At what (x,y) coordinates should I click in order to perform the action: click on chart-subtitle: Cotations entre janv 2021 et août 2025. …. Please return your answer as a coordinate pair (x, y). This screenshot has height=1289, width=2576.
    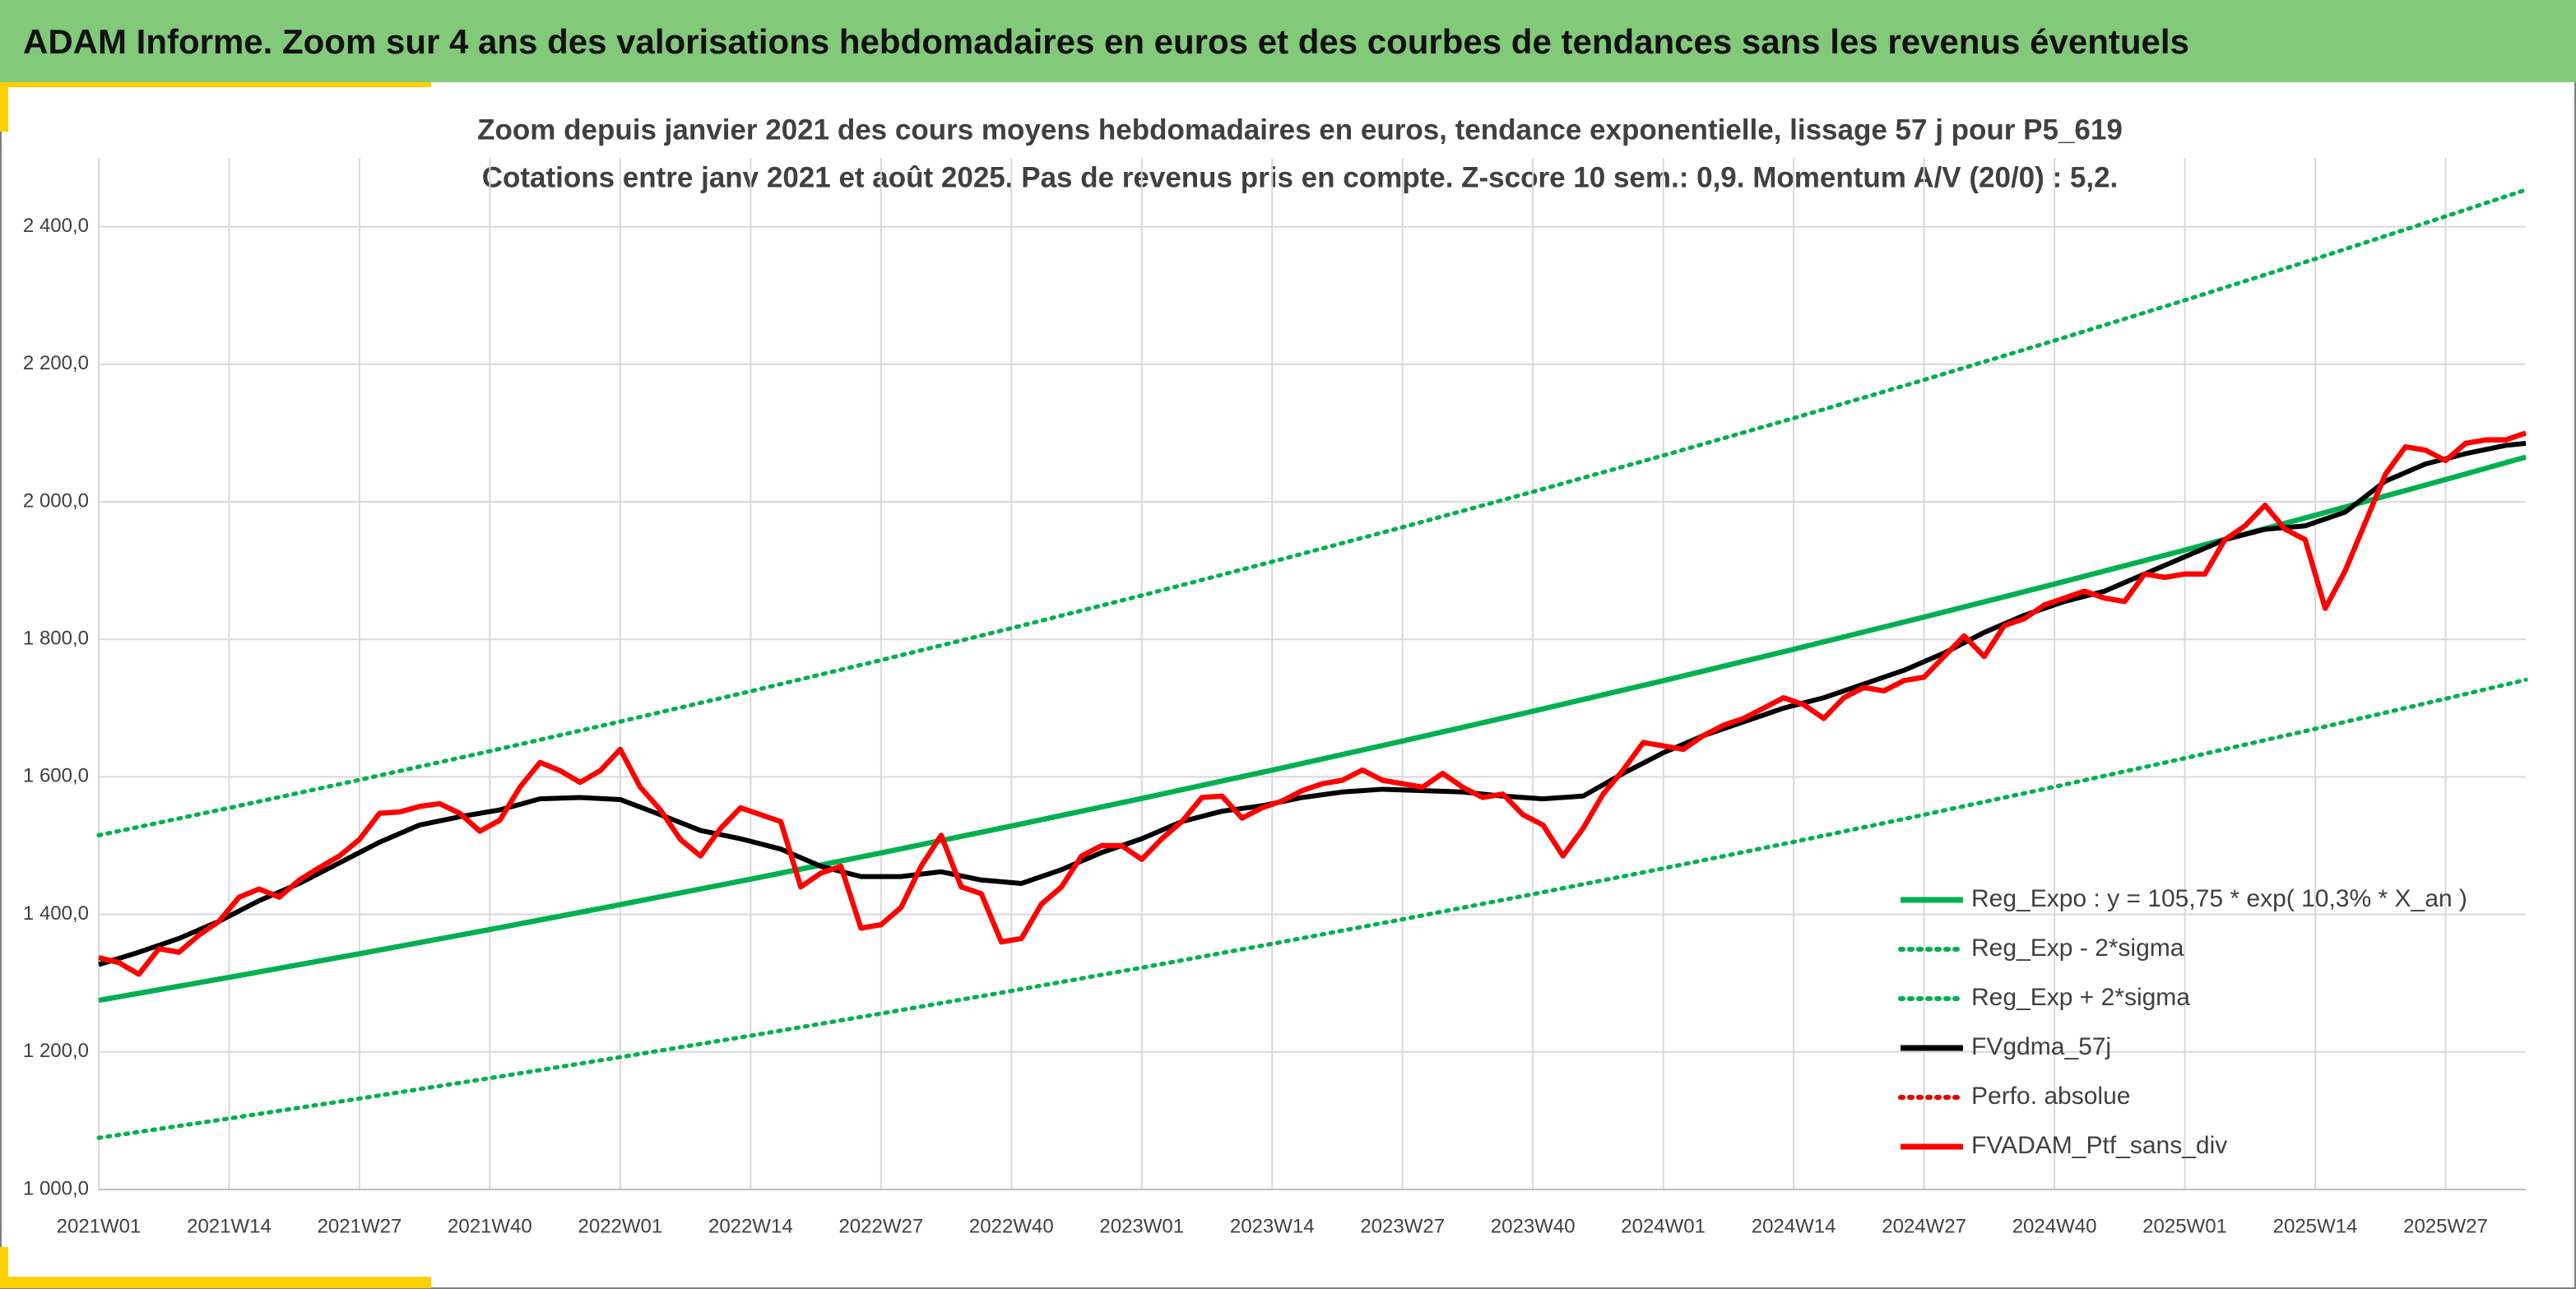
    Looking at the image, I should click on (1300, 177).